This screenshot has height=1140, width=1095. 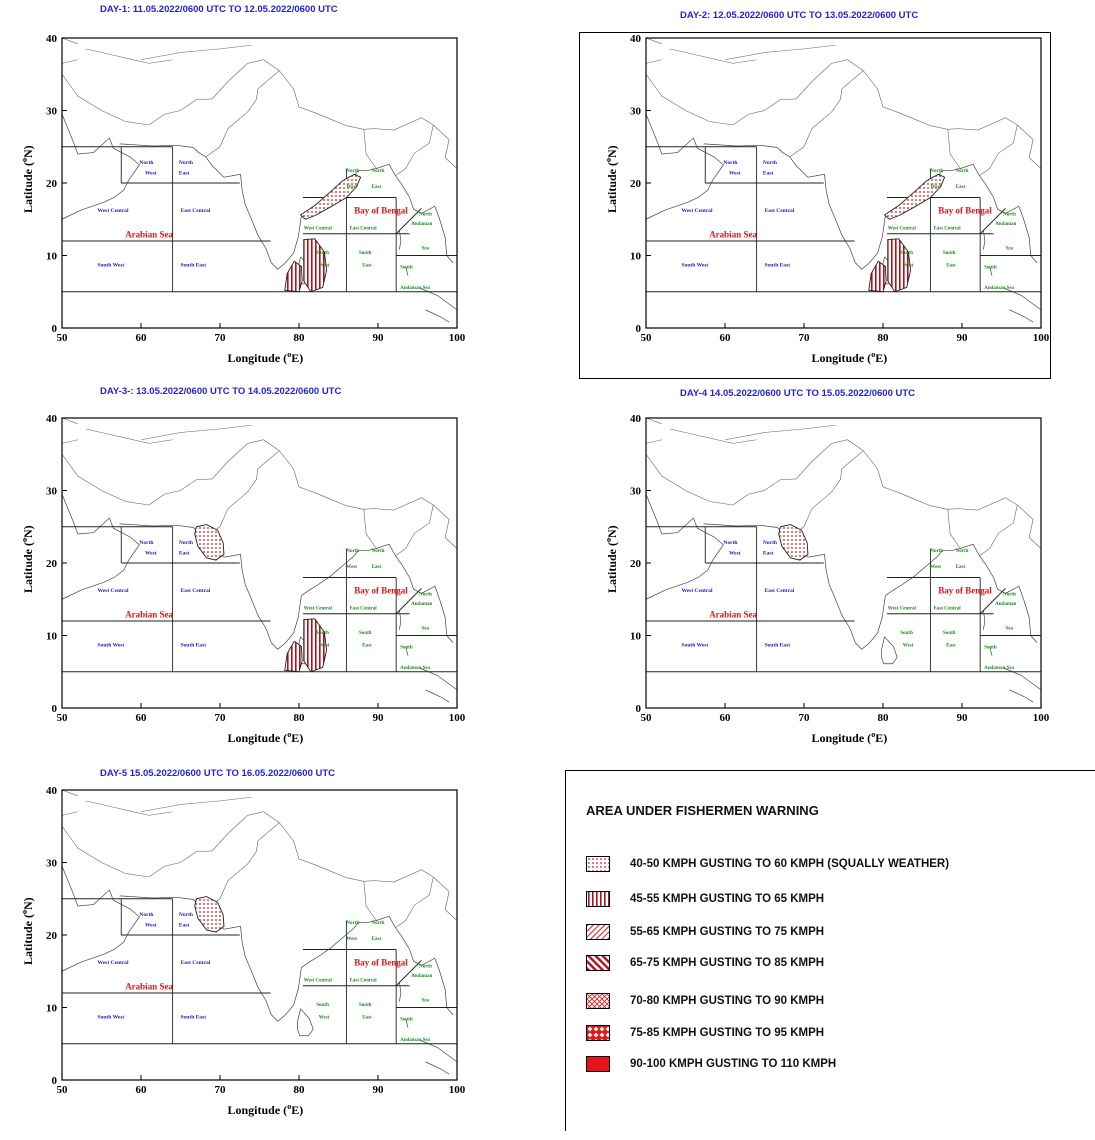 What do you see at coordinates (598, 1064) in the screenshot?
I see `solid-red-swatch-icon` at bounding box center [598, 1064].